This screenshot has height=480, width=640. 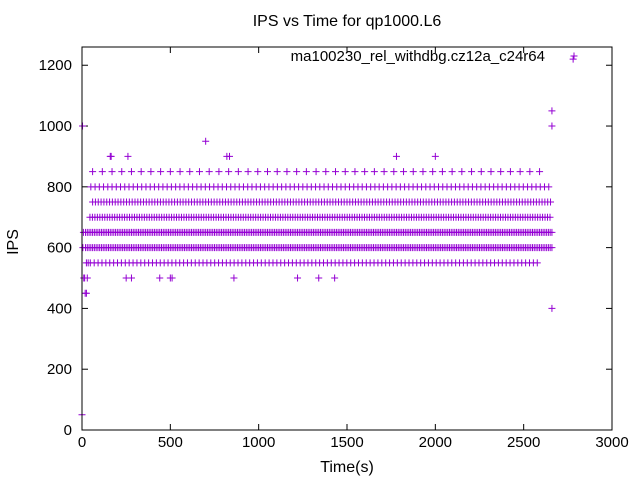 I want to click on y-tick-label: 800, so click(x=59, y=187).